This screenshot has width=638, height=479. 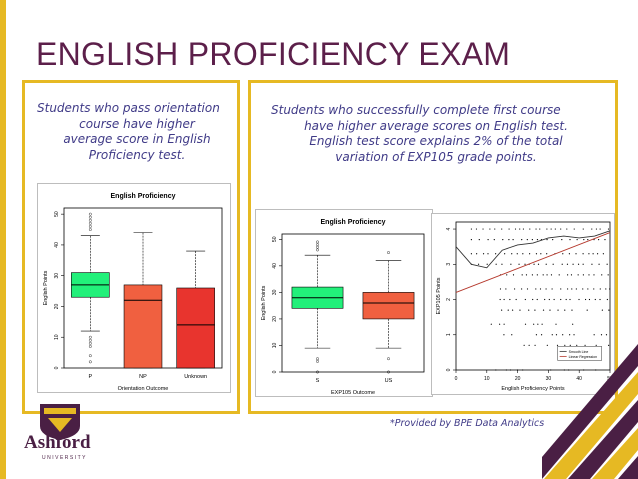 I want to click on y-tick-label: 2, so click(x=449, y=299).